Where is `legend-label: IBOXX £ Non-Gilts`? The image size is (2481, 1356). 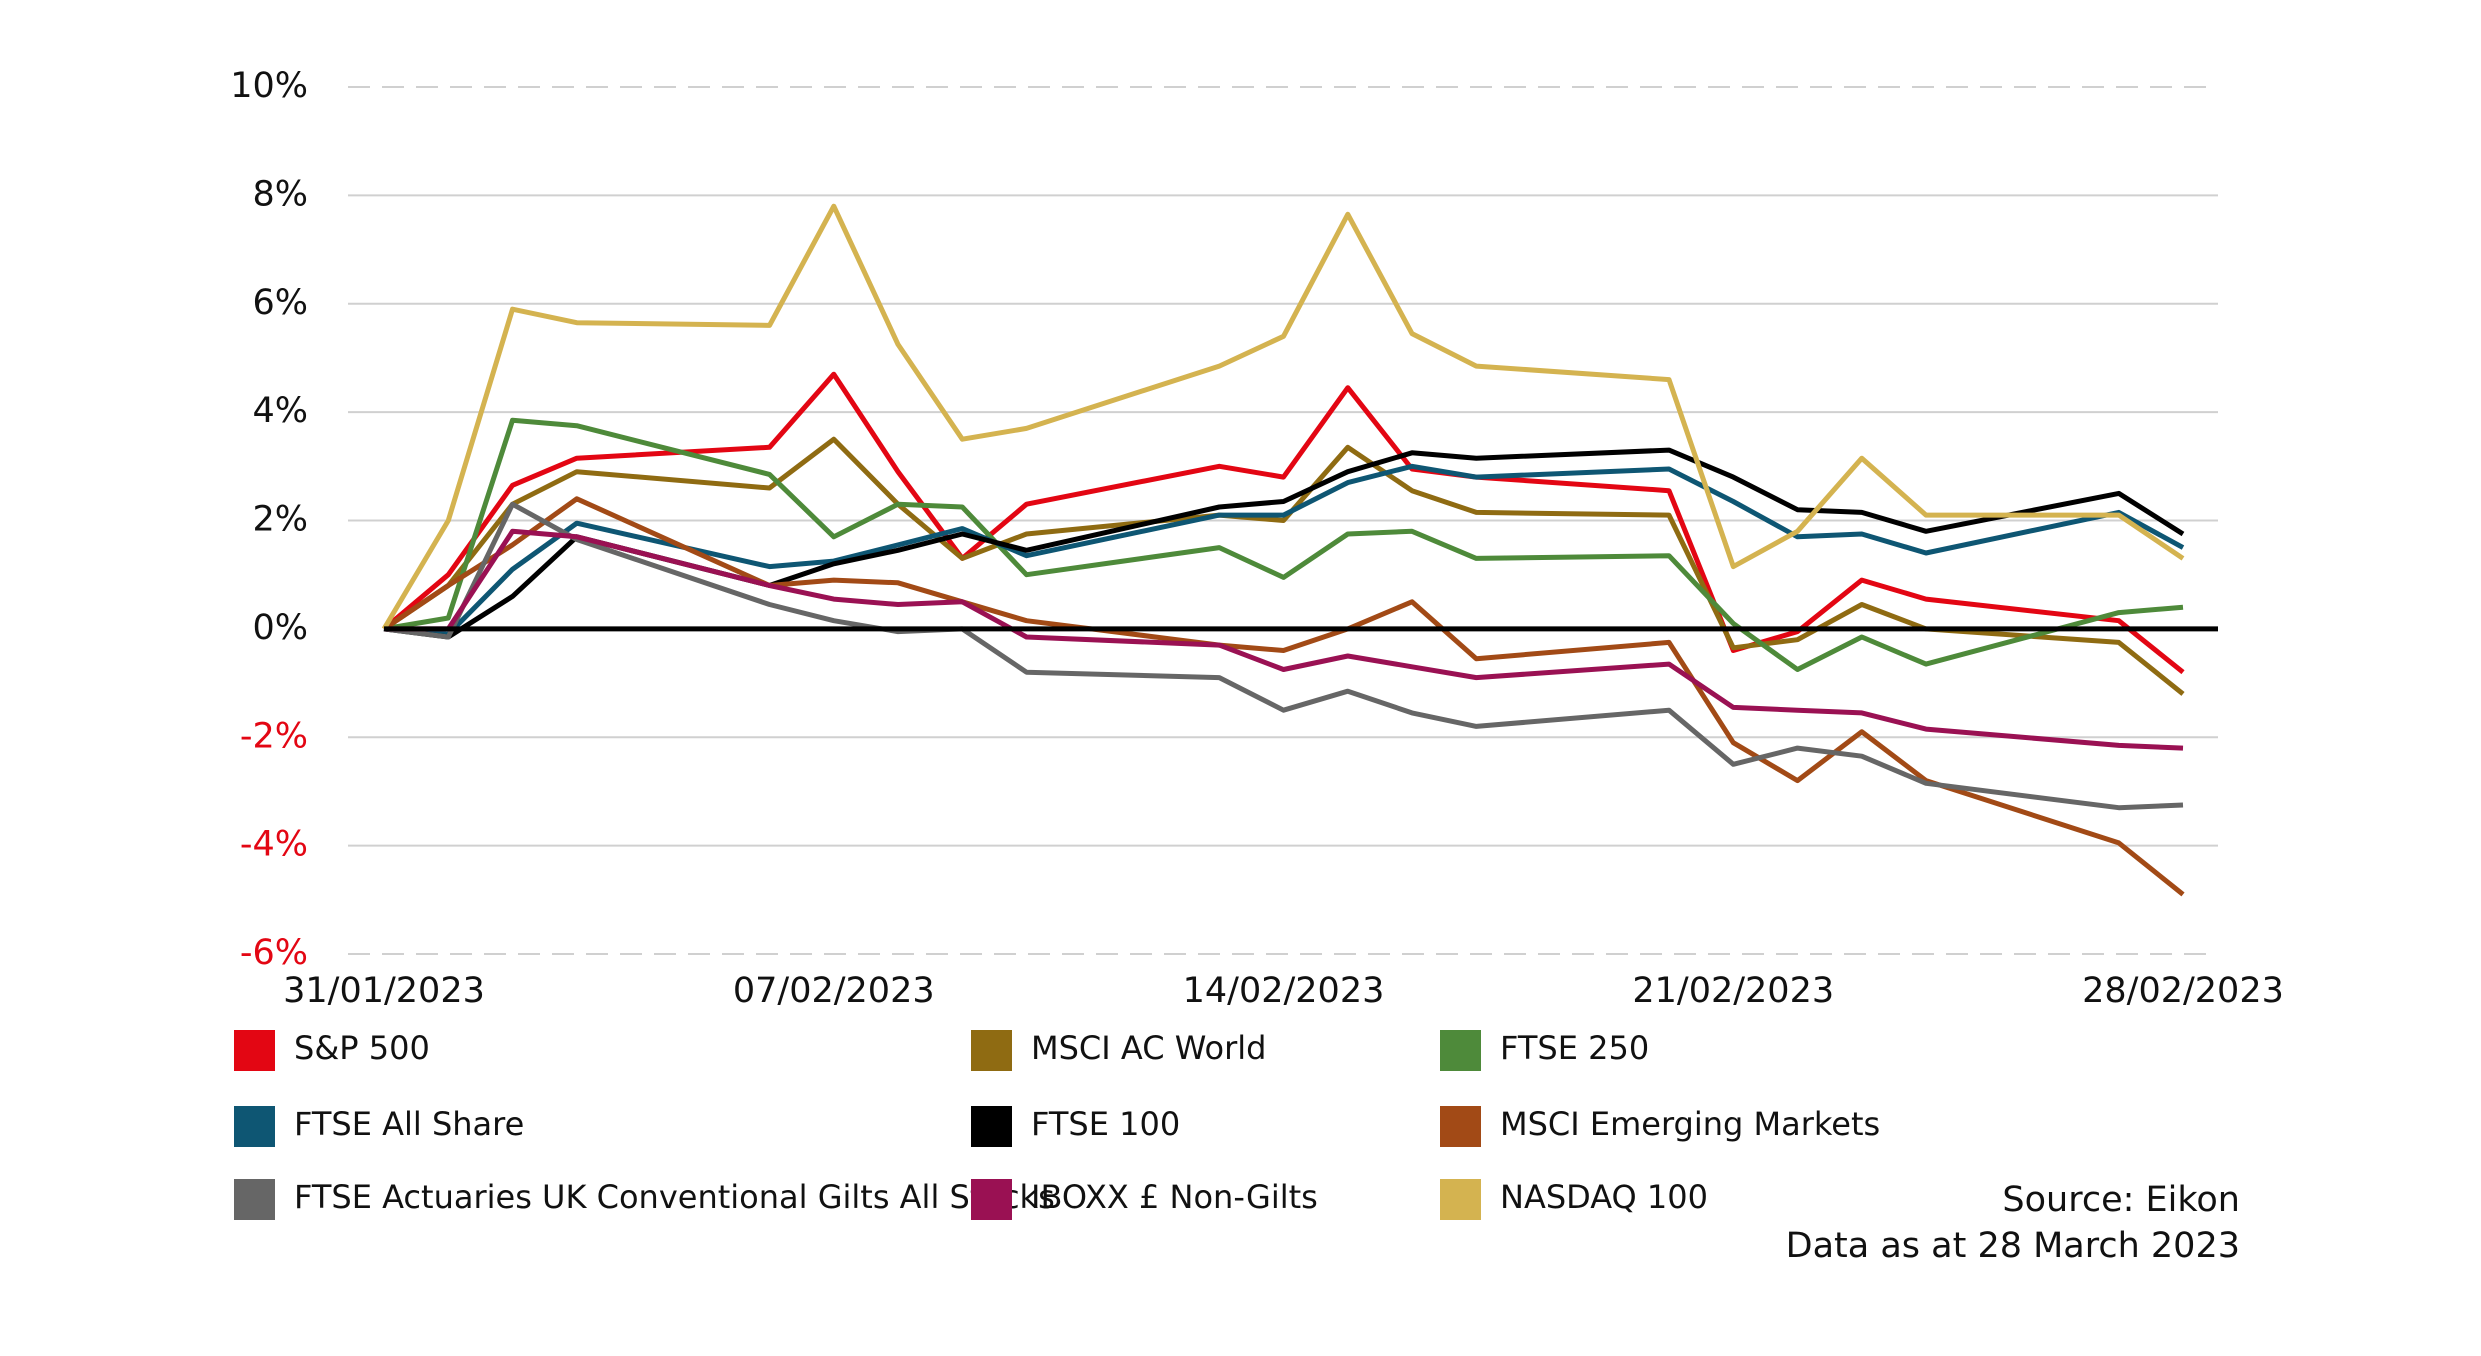
legend-label: IBOXX £ Non-Gilts is located at coordinates (1174, 1197).